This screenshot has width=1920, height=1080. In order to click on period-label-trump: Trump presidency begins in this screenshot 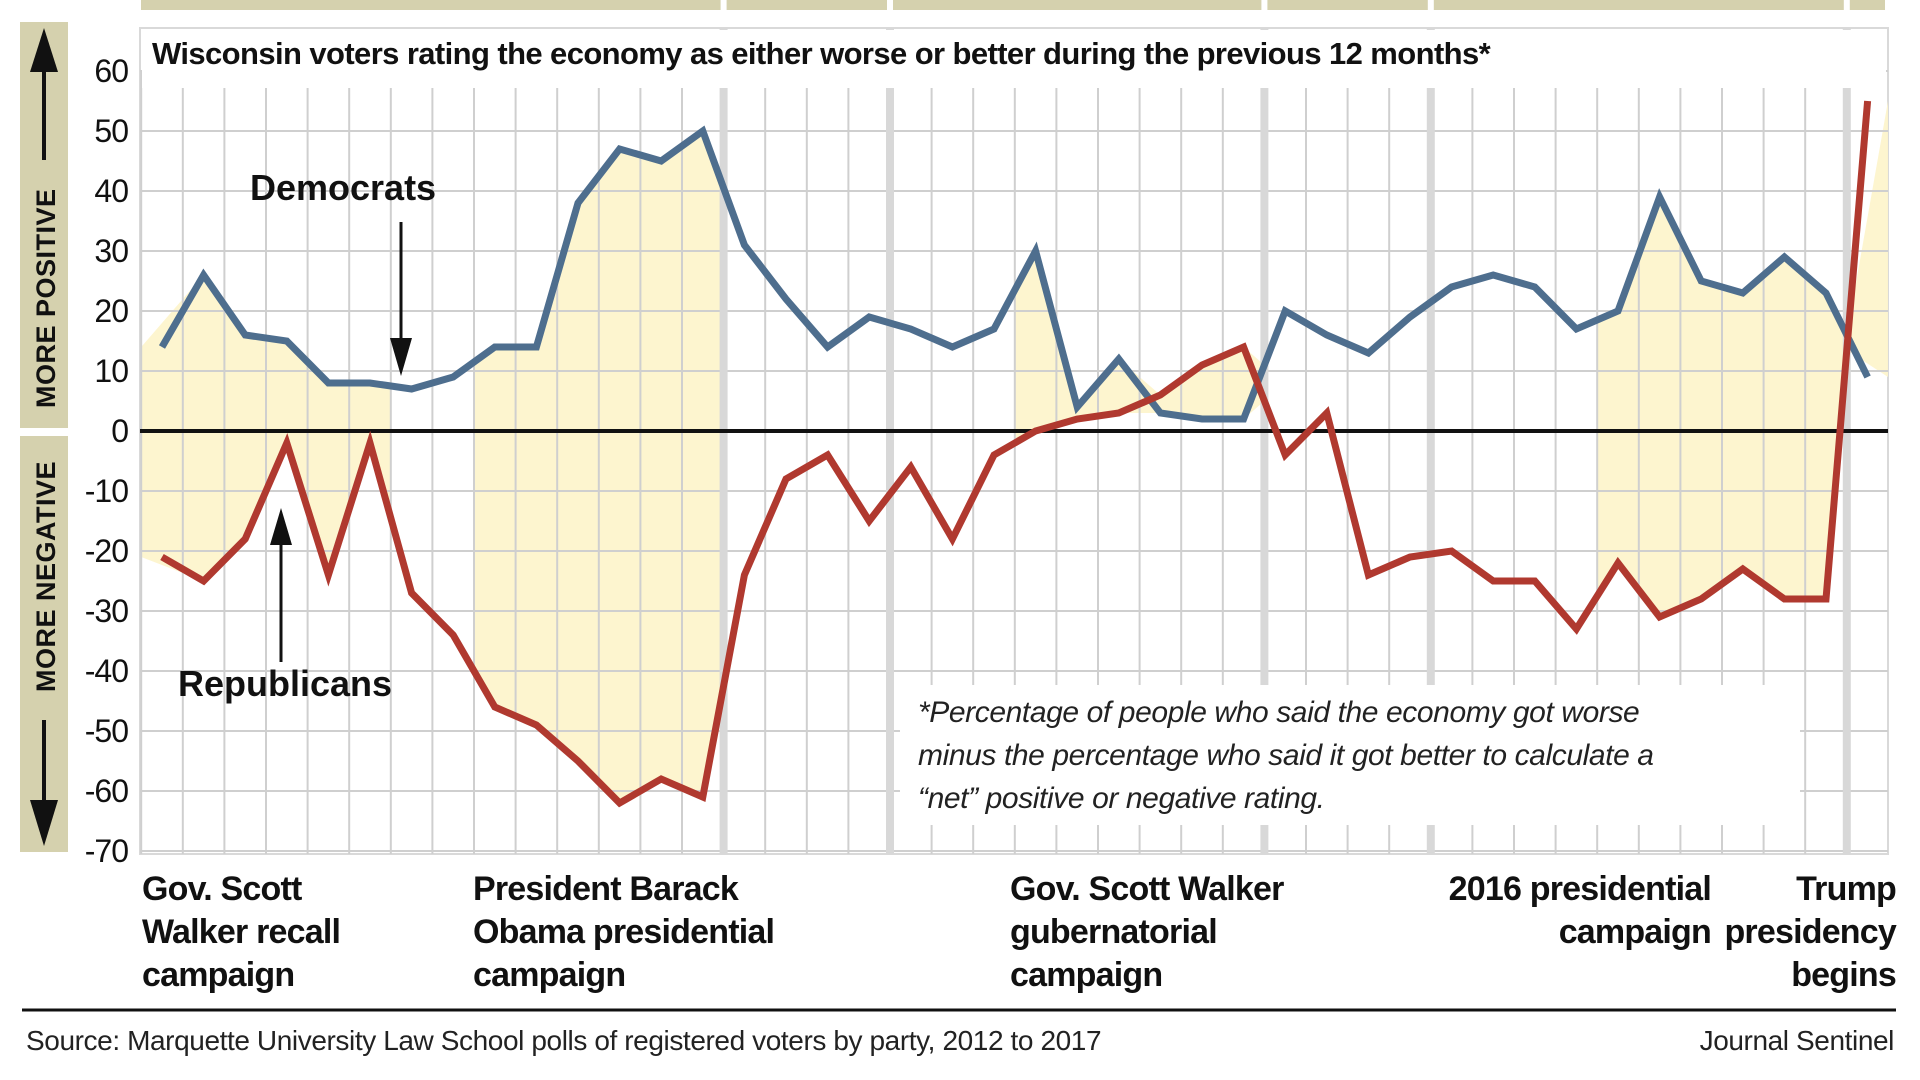, I will do `click(1810, 932)`.